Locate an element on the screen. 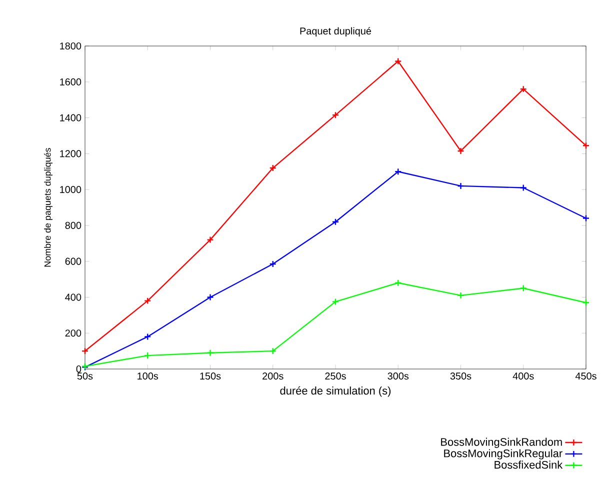 Image resolution: width=601 pixels, height=491 pixels. x-tick-label: 250s is located at coordinates (335, 376).